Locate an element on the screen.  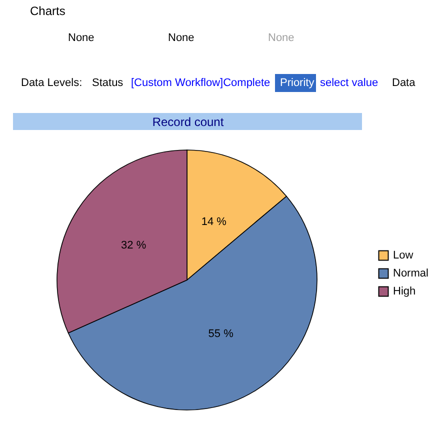
text: select value is located at coordinates (349, 83).